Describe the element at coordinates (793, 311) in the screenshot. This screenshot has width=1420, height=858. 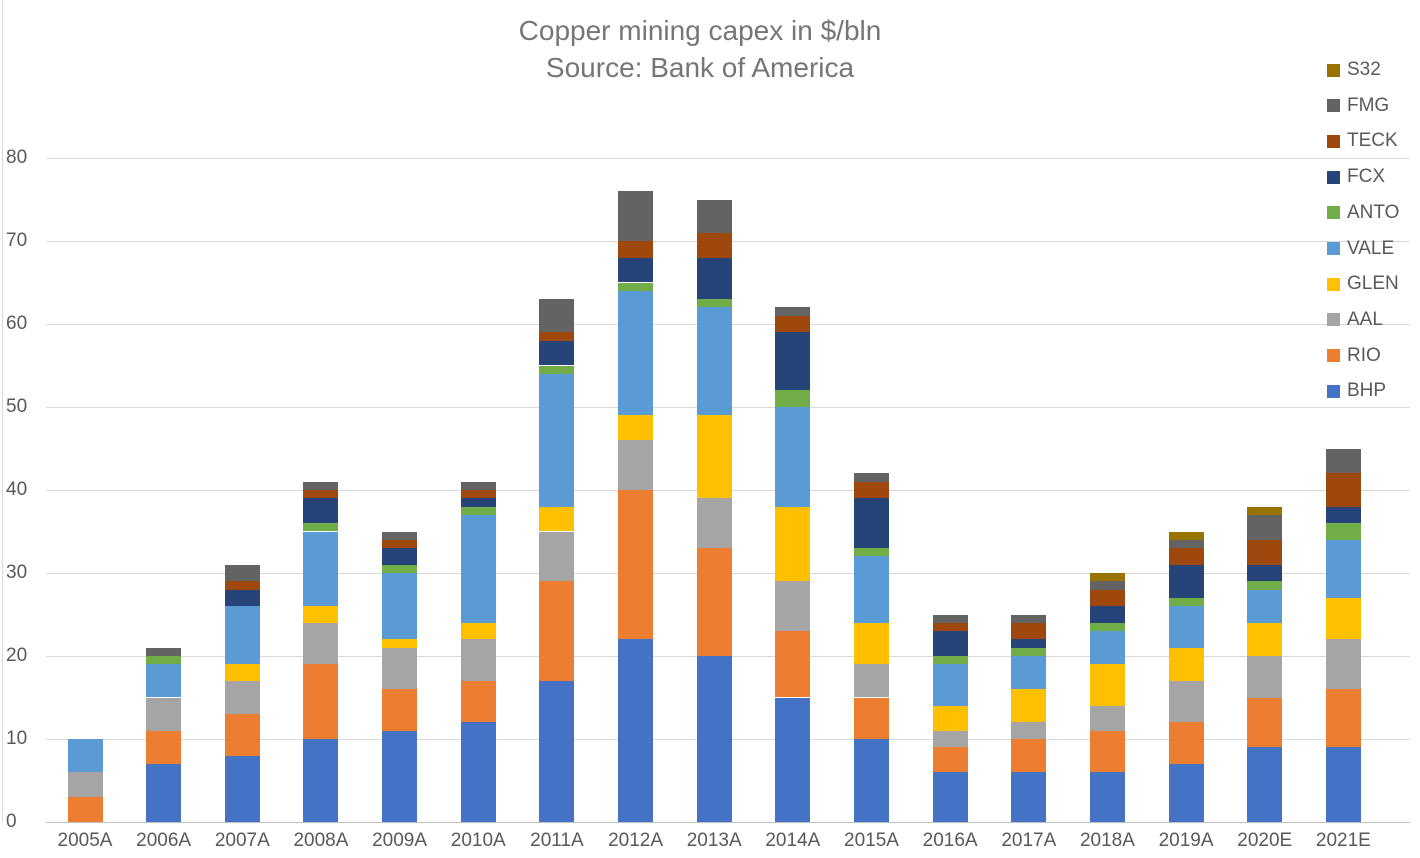
I see `bar-segment-FMG-2014A` at that location.